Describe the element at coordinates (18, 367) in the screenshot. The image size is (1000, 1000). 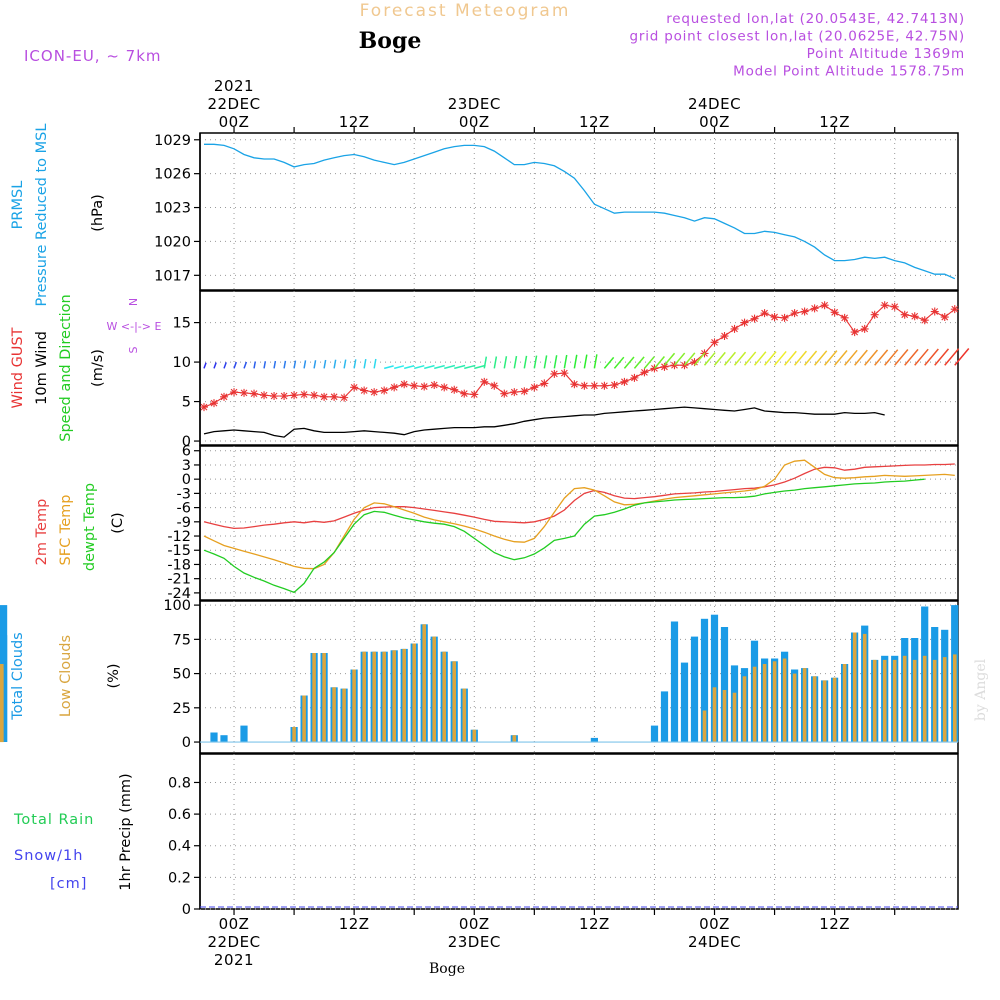
I see `gust-label: Wind GUST` at that location.